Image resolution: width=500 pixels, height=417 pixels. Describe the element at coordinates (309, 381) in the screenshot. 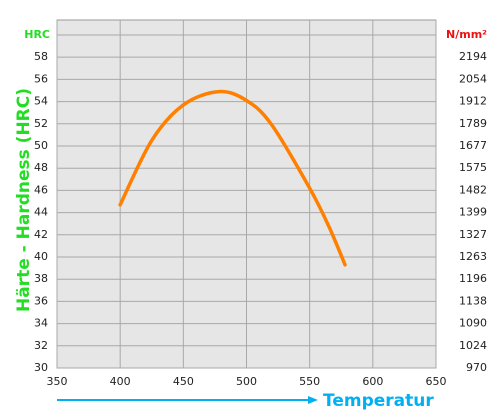

I see `x-tick-label: 550` at that location.